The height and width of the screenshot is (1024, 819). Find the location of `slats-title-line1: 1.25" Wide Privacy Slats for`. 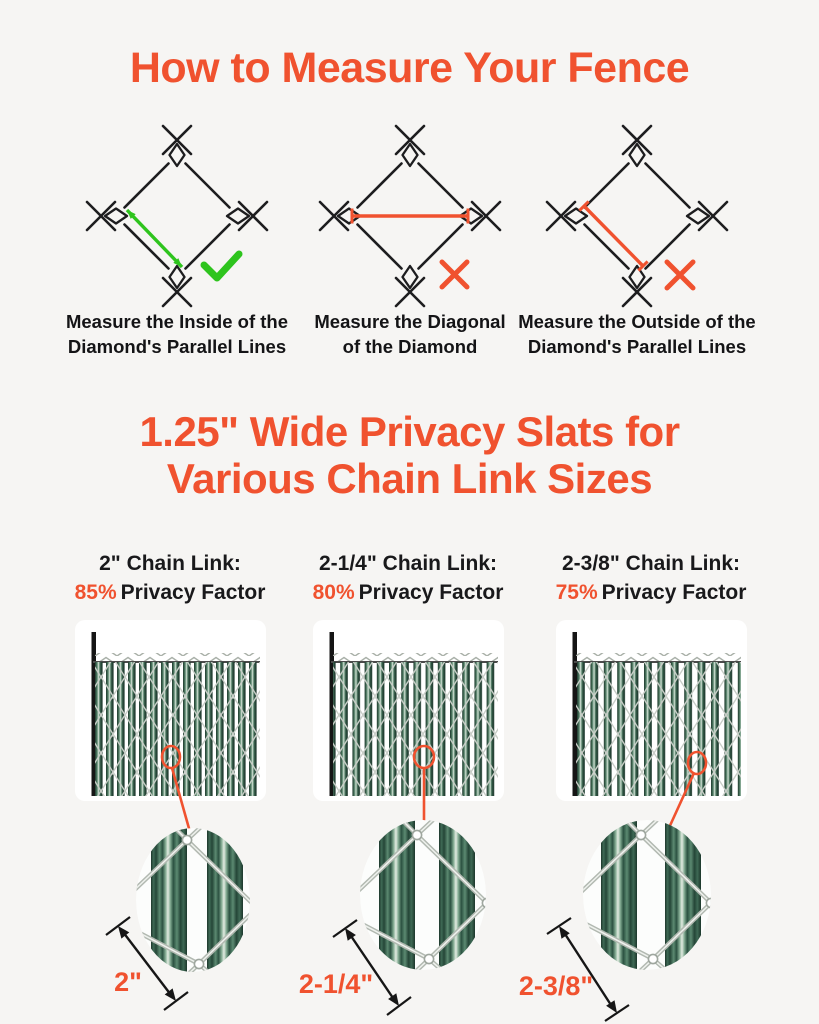

slats-title-line1: 1.25" Wide Privacy Slats for is located at coordinates (409, 431).